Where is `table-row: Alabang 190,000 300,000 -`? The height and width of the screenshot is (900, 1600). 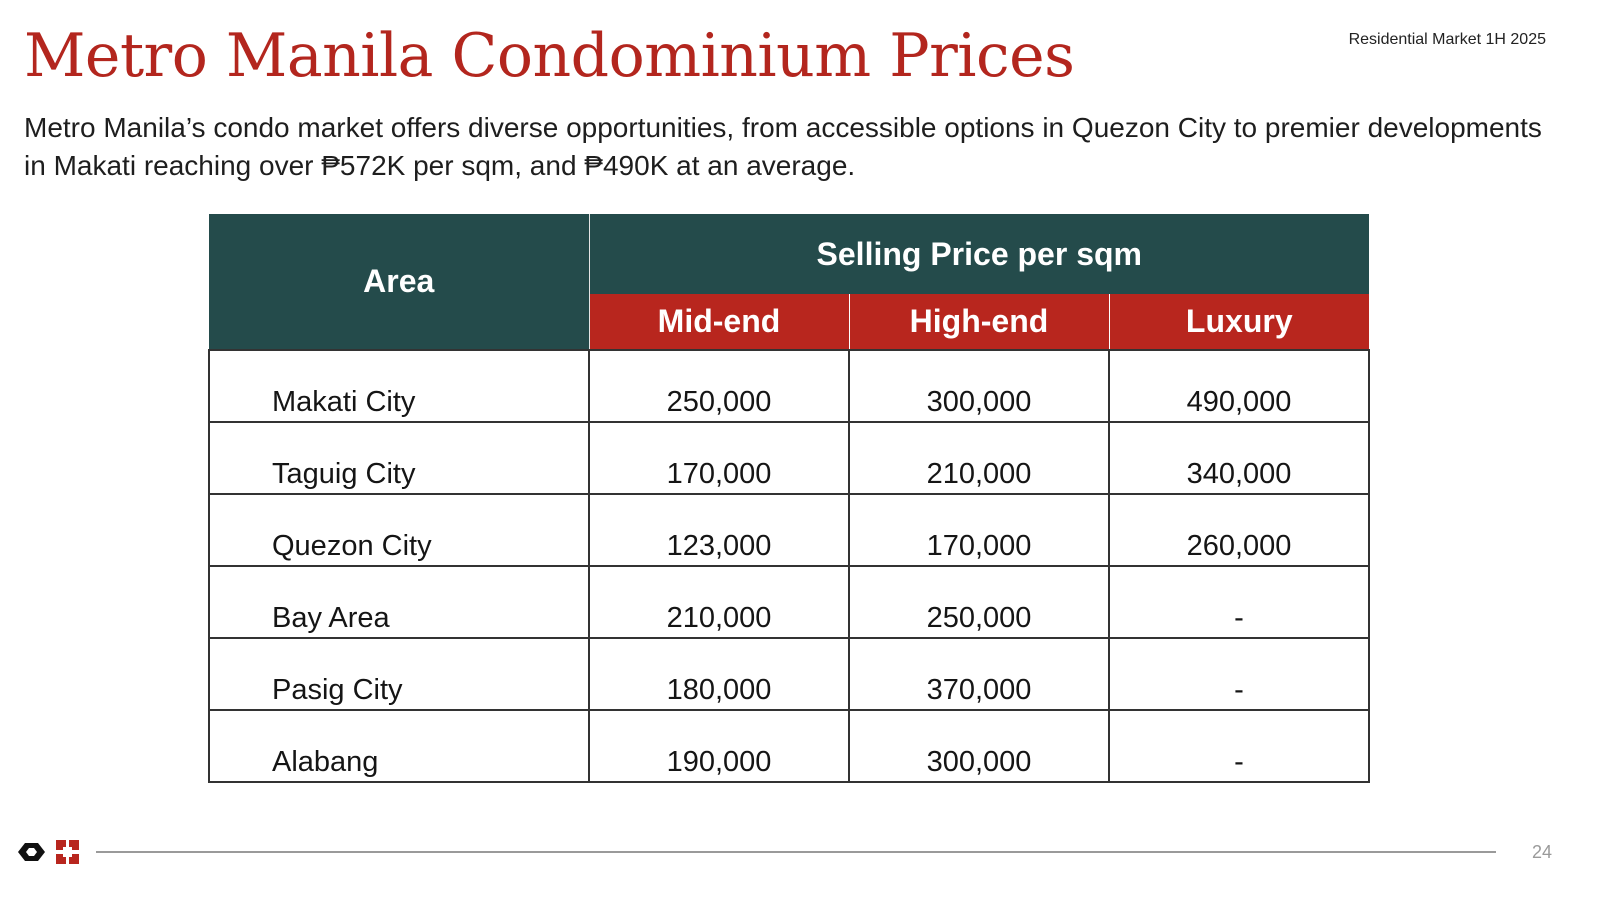
table-row: Alabang 190,000 300,000 - is located at coordinates (789, 746).